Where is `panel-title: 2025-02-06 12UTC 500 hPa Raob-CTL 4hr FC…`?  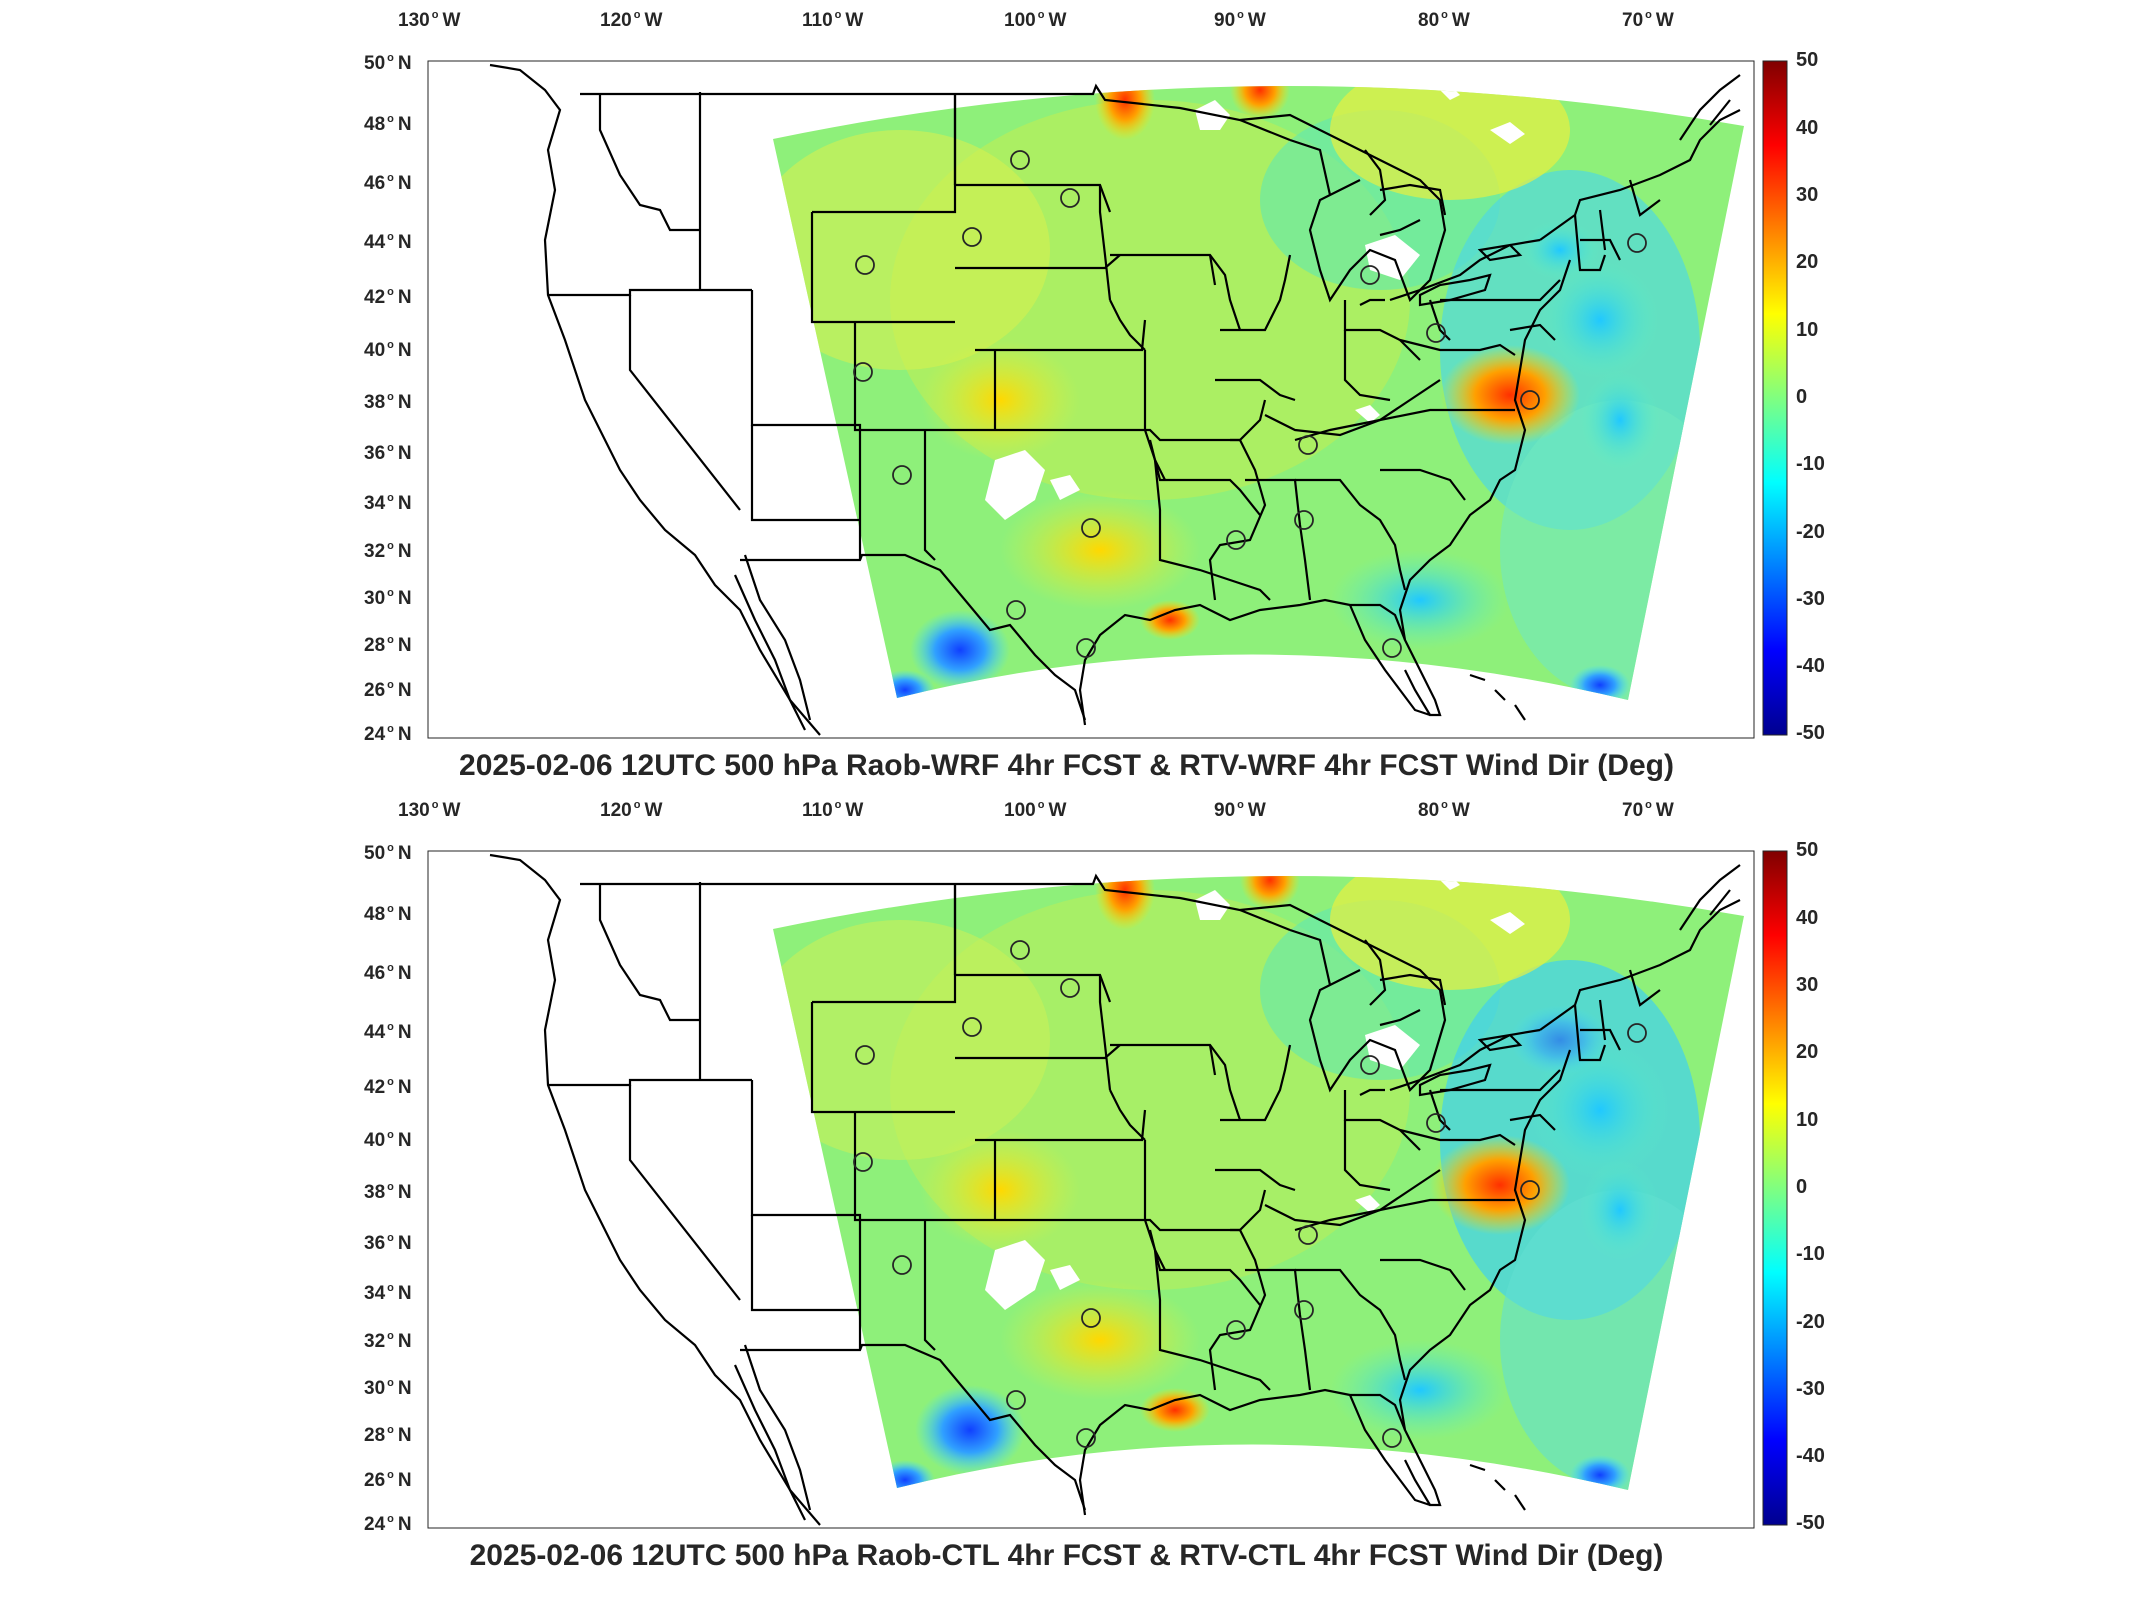
panel-title: 2025-02-06 12UTC 500 hPa Raob-CTL 4hr FC… is located at coordinates (1066, 1555).